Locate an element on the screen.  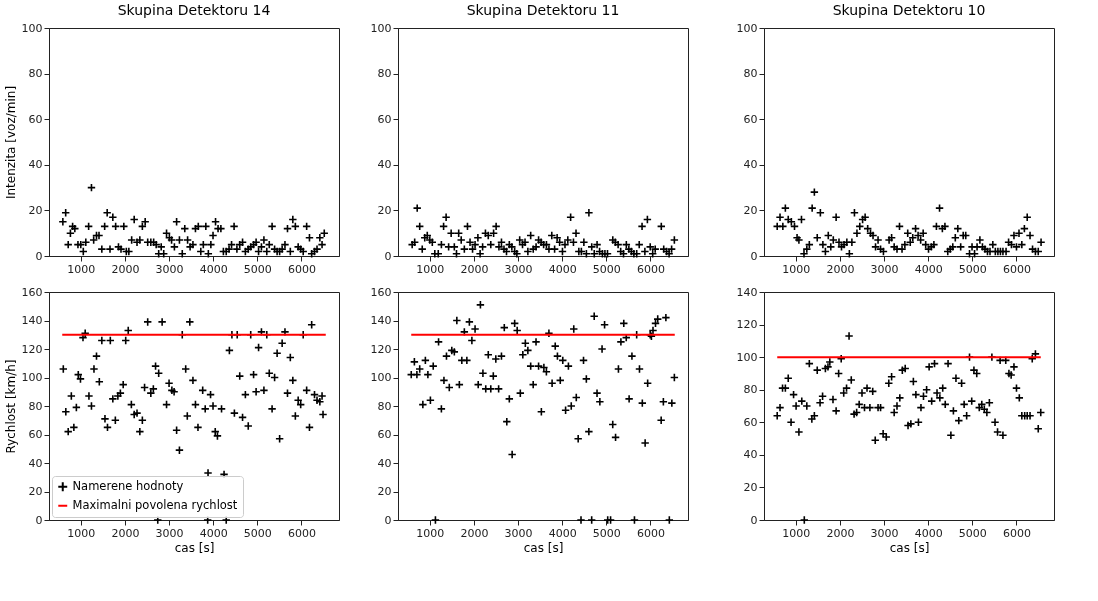
legend-label: Maximalni povolena rychlost is located at coordinates (155, 504).